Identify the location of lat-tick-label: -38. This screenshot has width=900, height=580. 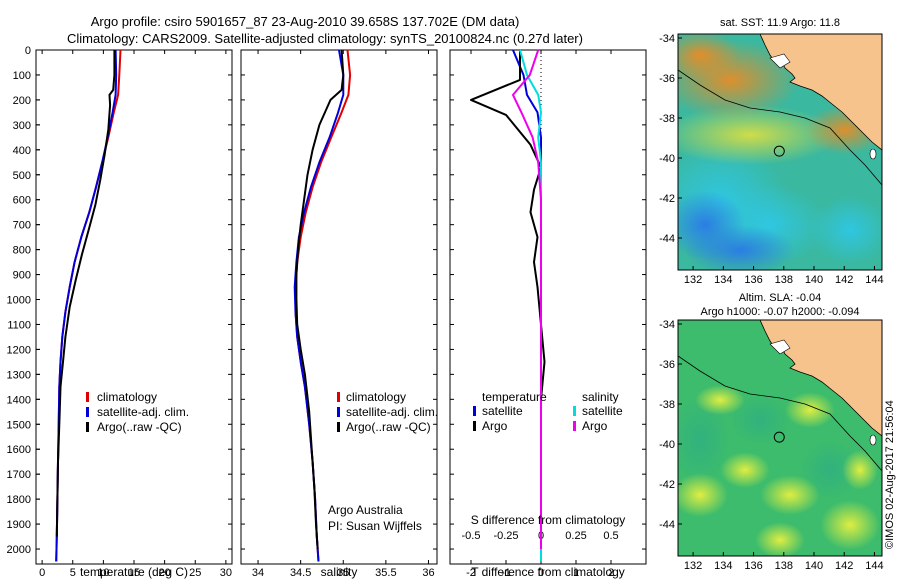
(667, 119).